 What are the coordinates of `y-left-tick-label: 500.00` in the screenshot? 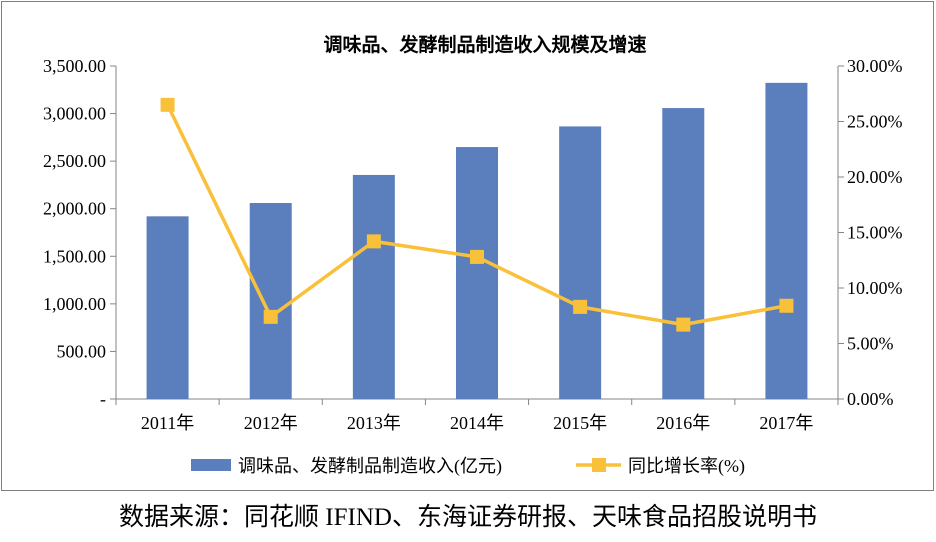 It's located at (82, 351).